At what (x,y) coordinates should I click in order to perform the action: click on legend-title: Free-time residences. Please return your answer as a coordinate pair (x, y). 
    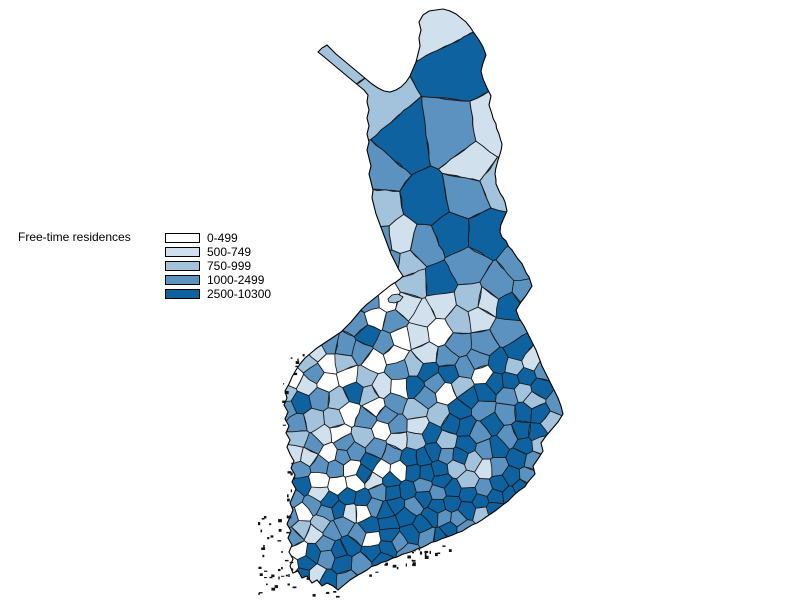
    Looking at the image, I should click on (74, 237).